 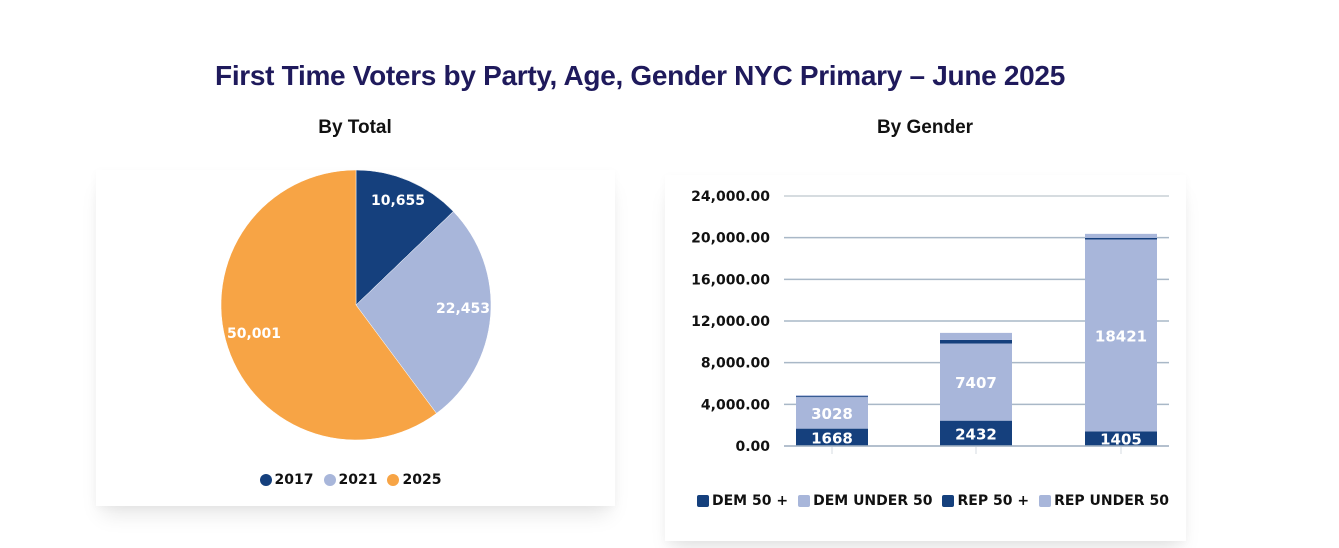 What do you see at coordinates (735, 405) in the screenshot?
I see `y-tick-label: 4,000.00` at bounding box center [735, 405].